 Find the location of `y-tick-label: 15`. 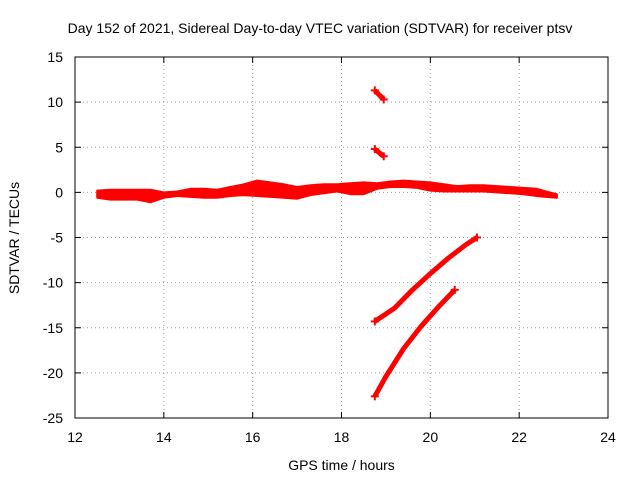

y-tick-label: 15 is located at coordinates (55, 57).